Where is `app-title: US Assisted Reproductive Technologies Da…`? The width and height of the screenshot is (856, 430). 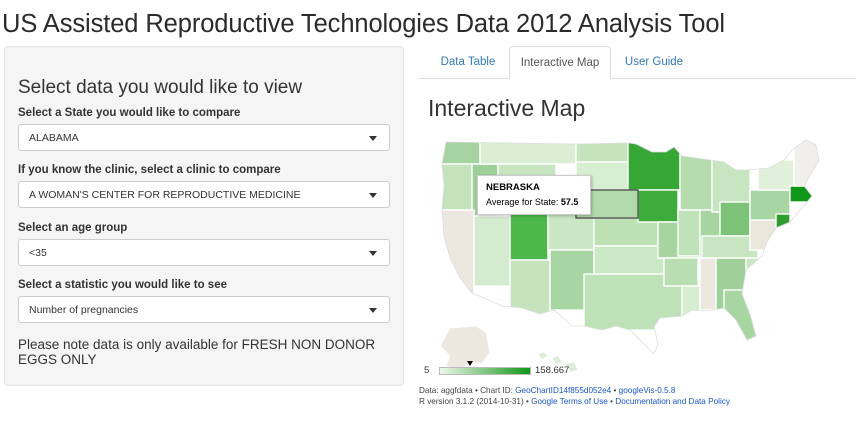
app-title: US Assisted Reproductive Technologies Da… is located at coordinates (363, 24).